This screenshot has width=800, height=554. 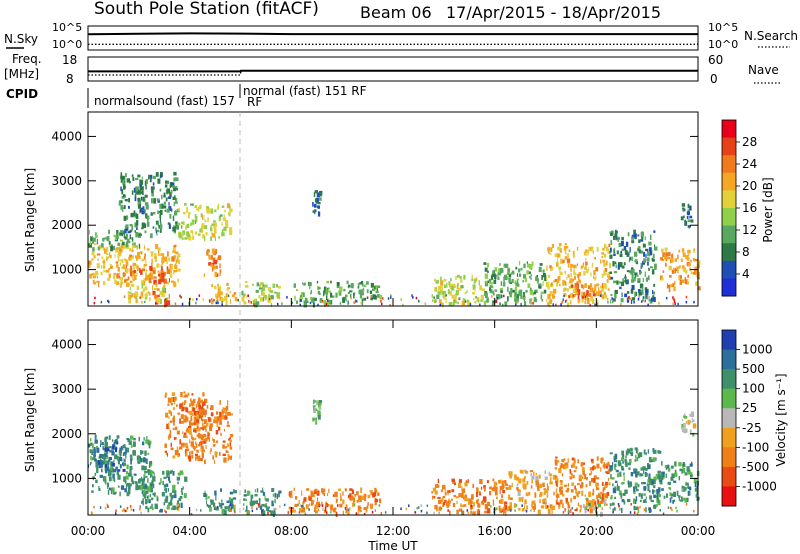 I want to click on power-ylabel: Slant Range [km], so click(x=30, y=220).